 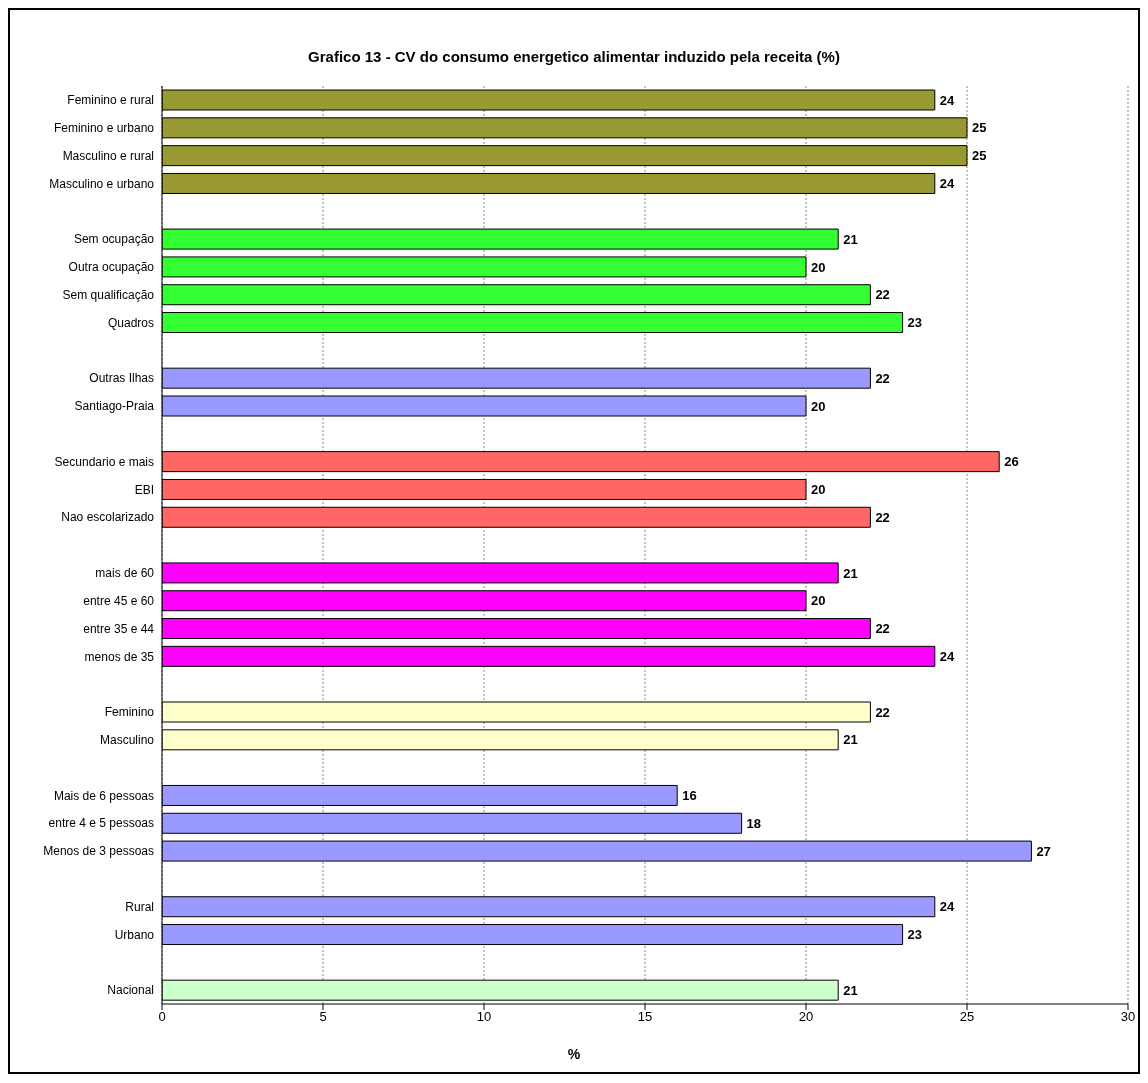 What do you see at coordinates (114, 239) in the screenshot?
I see `y-tick-label: Sem ocupação` at bounding box center [114, 239].